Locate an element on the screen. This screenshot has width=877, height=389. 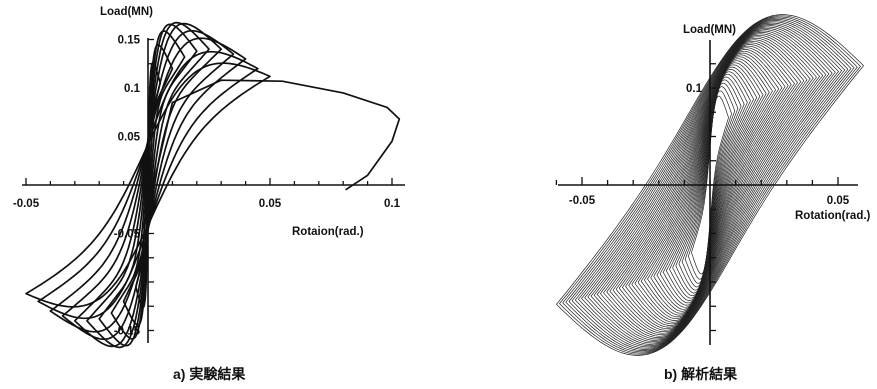
experimental-y-tick-label: -0.05 is located at coordinates (127, 235).